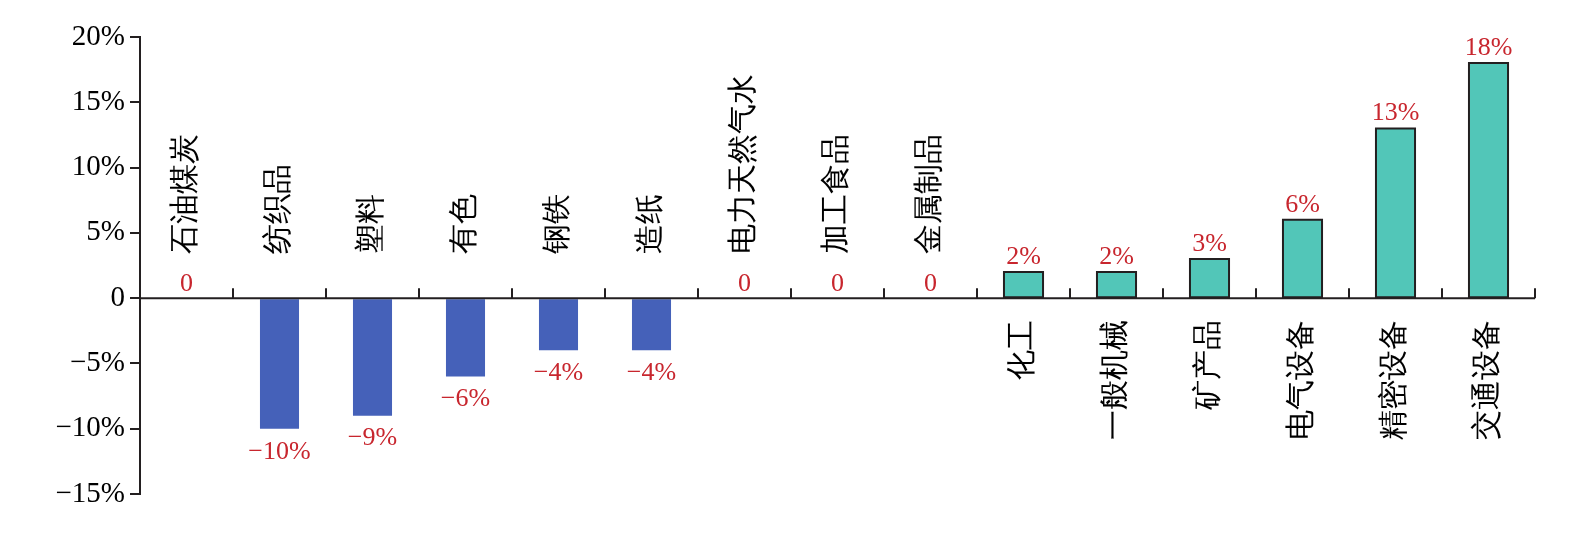  What do you see at coordinates (1488, 47) in the screenshot?
I see `data-label: 18%` at bounding box center [1488, 47].